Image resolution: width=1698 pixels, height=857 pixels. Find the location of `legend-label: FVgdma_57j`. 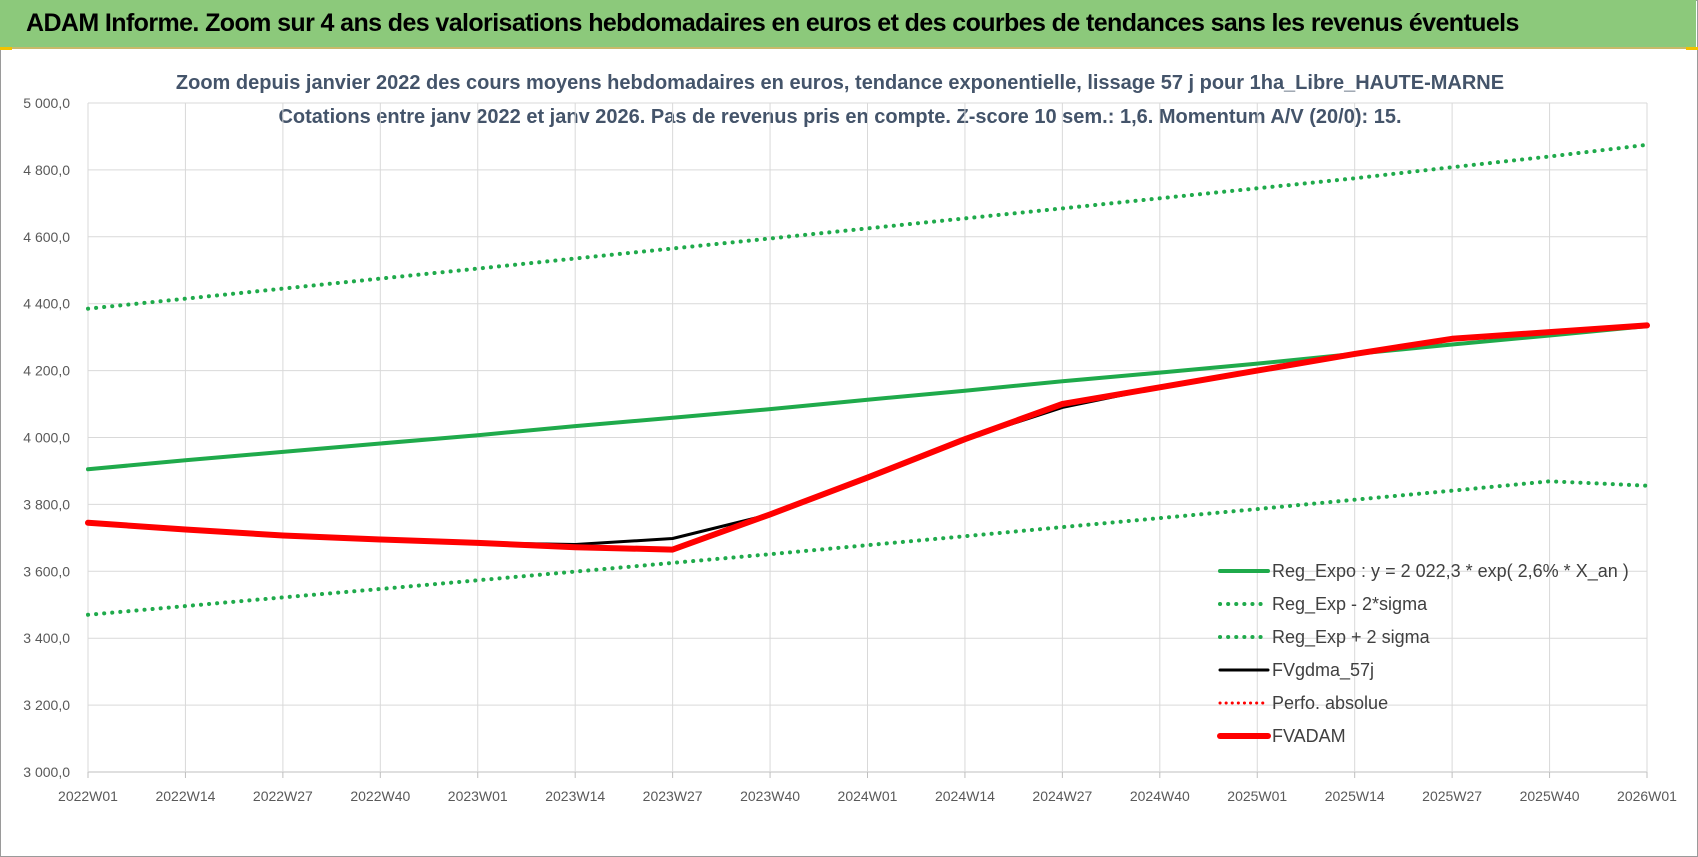

legend-label: FVgdma_57j is located at coordinates (1323, 670).